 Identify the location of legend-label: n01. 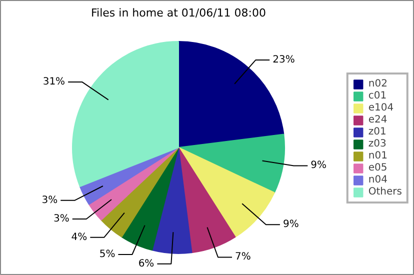
(378, 155).